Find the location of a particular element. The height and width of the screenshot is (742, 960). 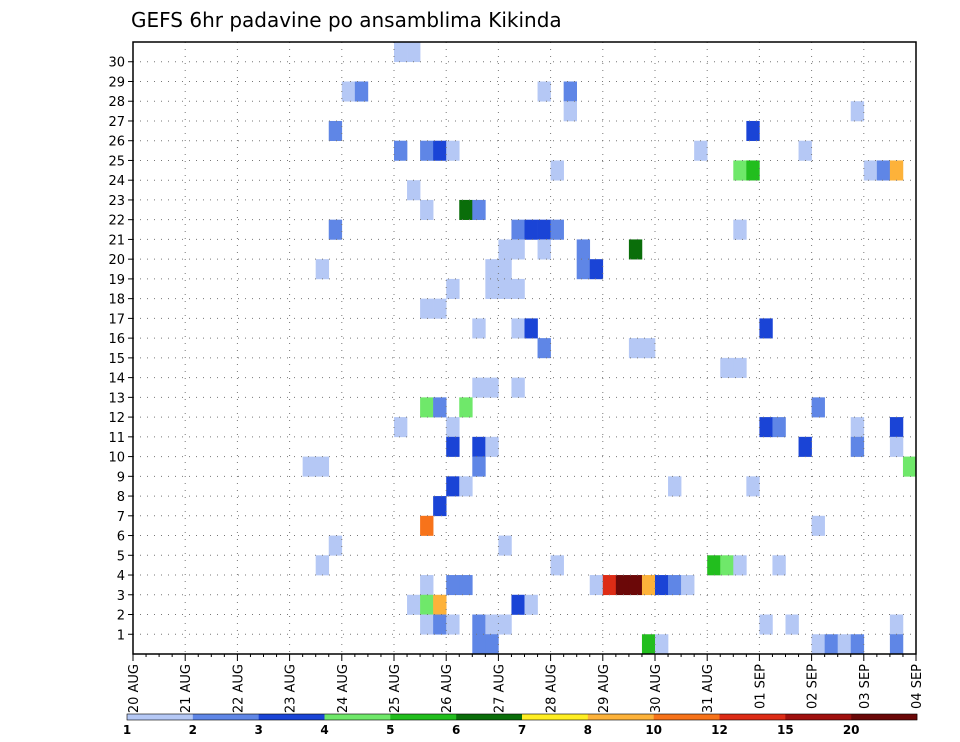

y-tick-label: 18 is located at coordinates (116, 300).